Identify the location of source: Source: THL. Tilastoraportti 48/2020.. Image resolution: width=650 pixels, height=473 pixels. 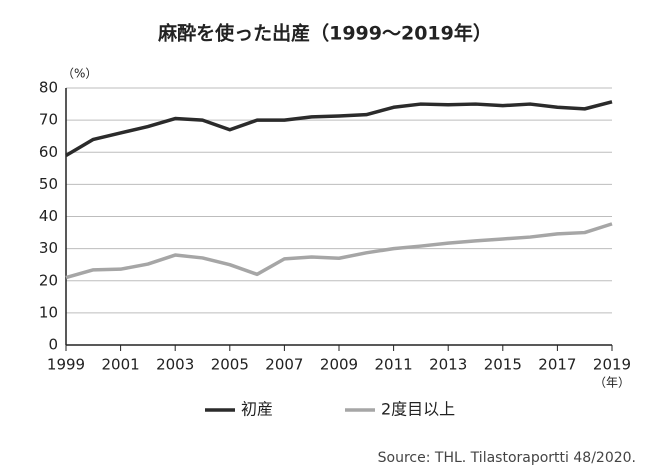
(507, 458).